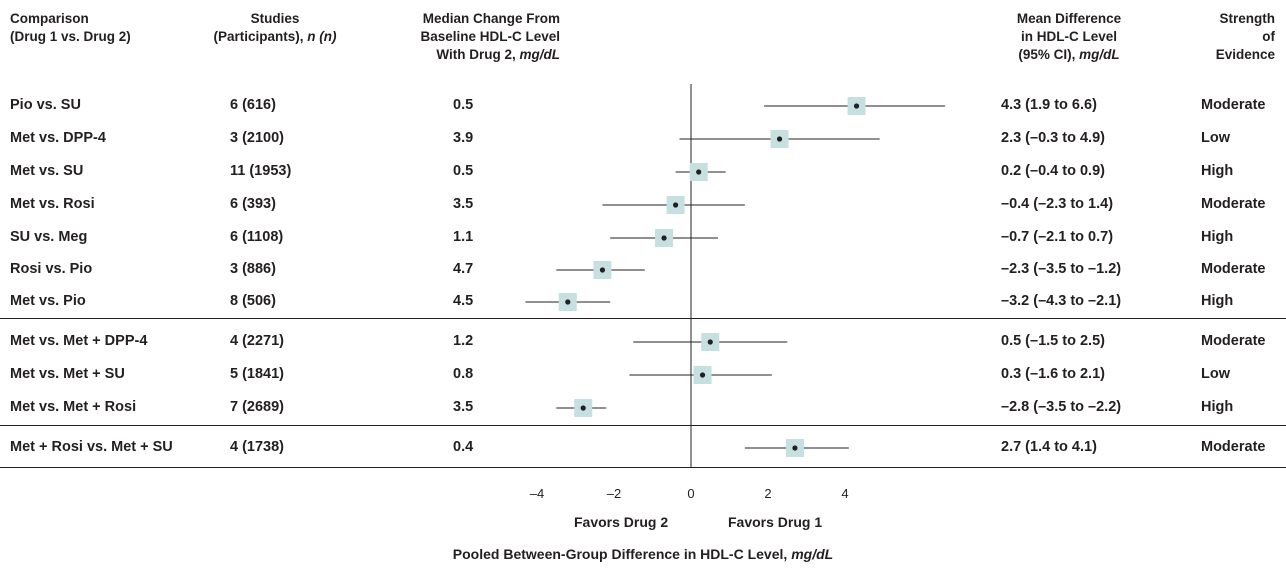 The image size is (1286, 568). I want to click on mean-difference-cell: –2.8 (–3.5 to –2.2), so click(1061, 407).